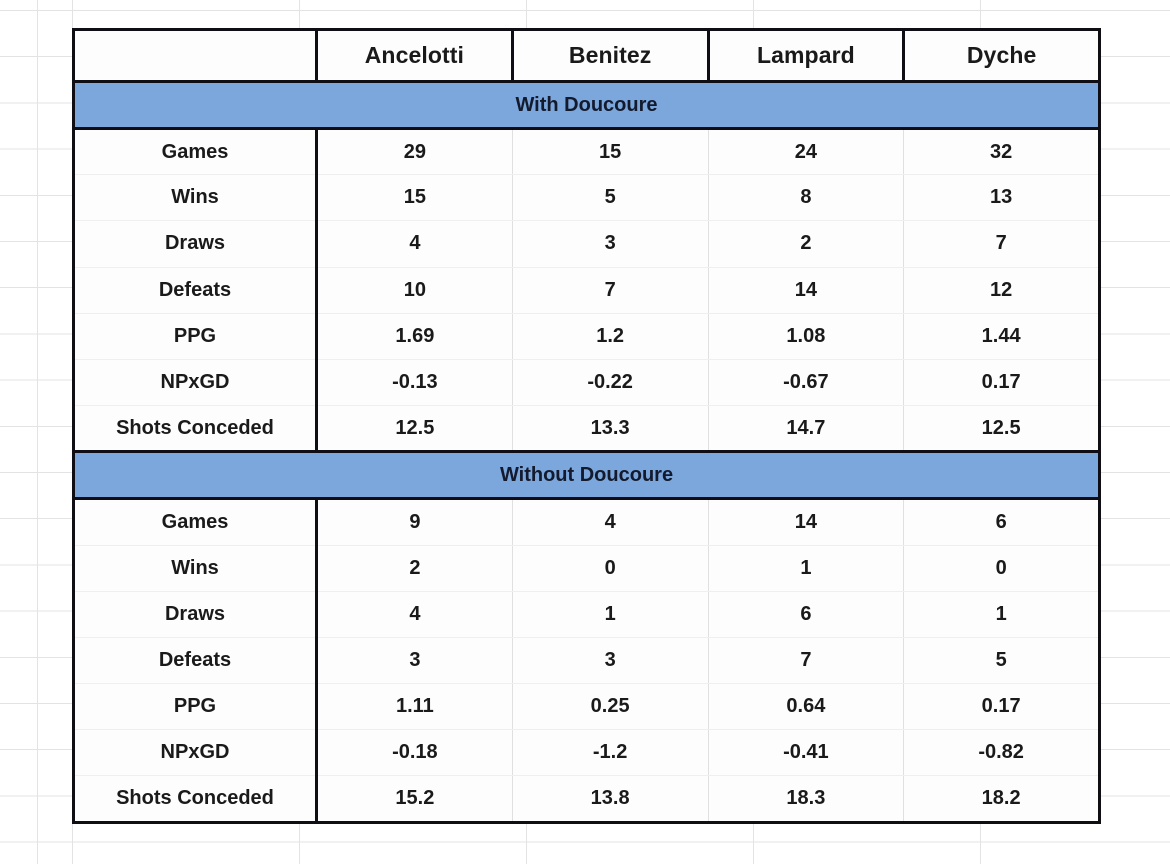  Describe the element at coordinates (1001, 753) in the screenshot. I see `data-cell: -0.82` at that location.